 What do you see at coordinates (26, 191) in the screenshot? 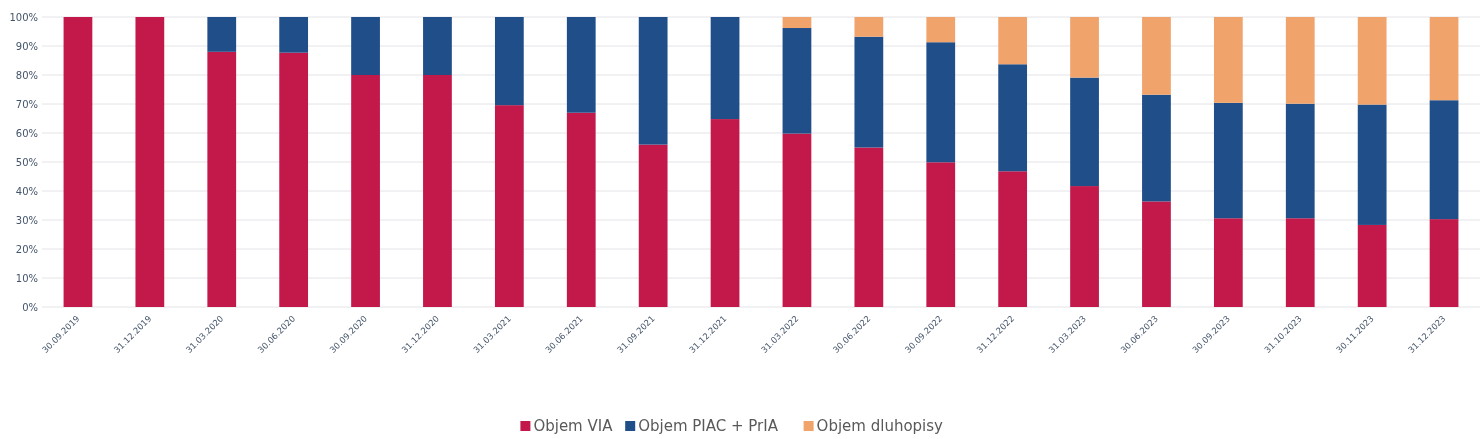
I see `y-tick-label: 40%` at bounding box center [26, 191].